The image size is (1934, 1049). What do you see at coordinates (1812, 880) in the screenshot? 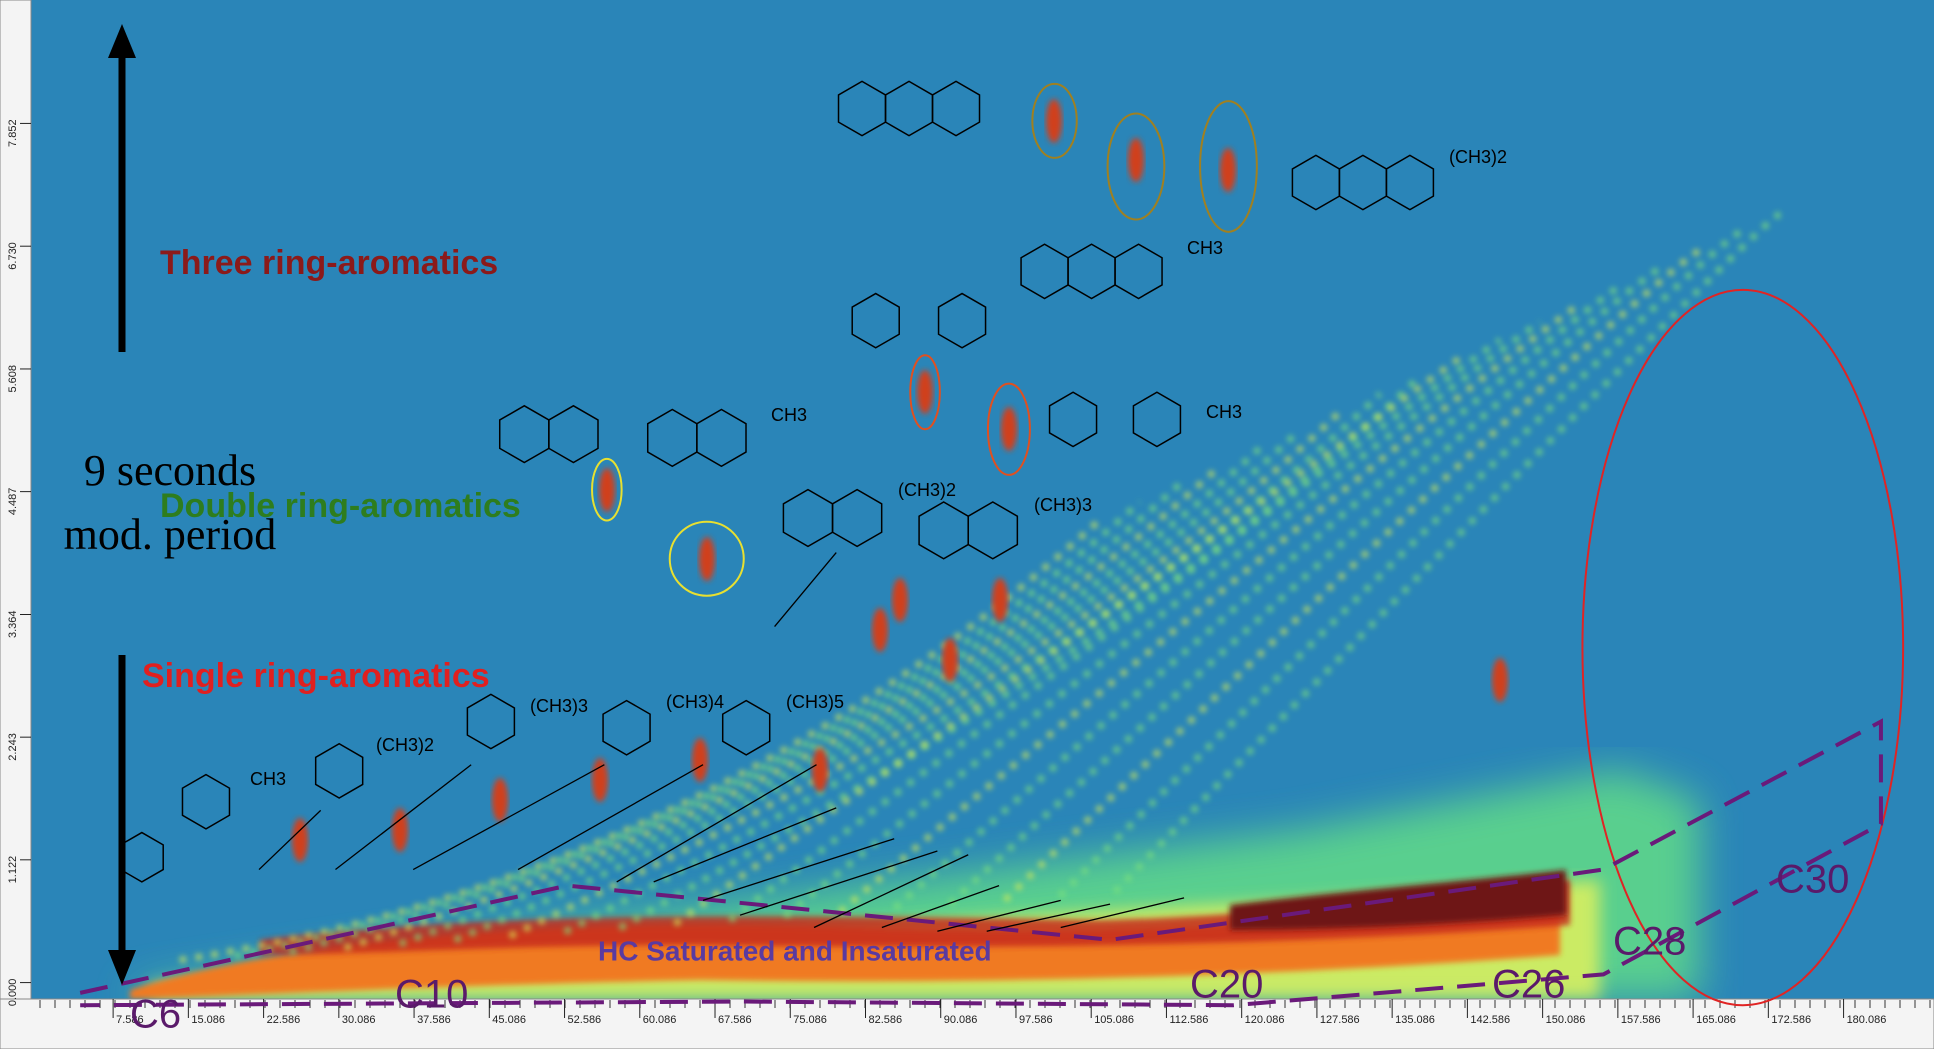
I see `carbon-label: C30` at bounding box center [1812, 880].